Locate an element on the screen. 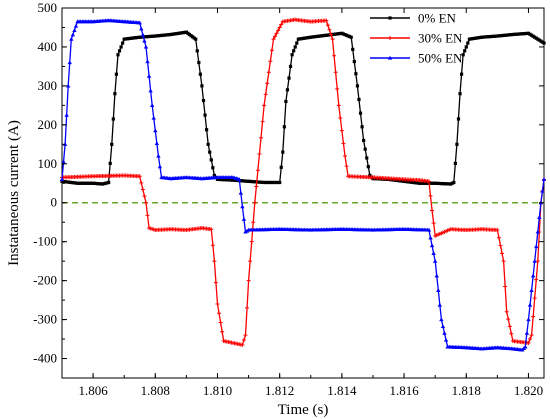 This screenshot has height=419, width=550. legend-label: 0% EN is located at coordinates (437, 18).